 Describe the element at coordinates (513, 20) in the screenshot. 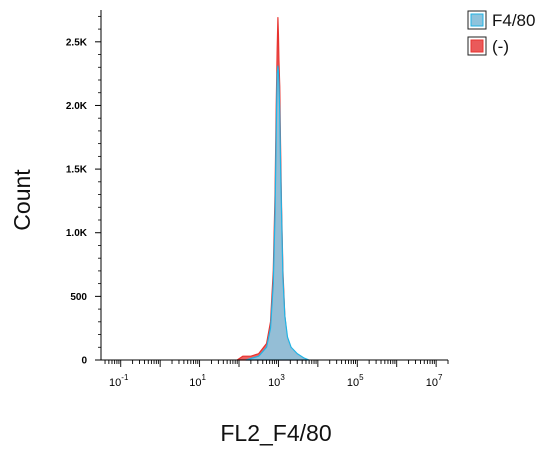

I see `legend-label: F4/80` at that location.